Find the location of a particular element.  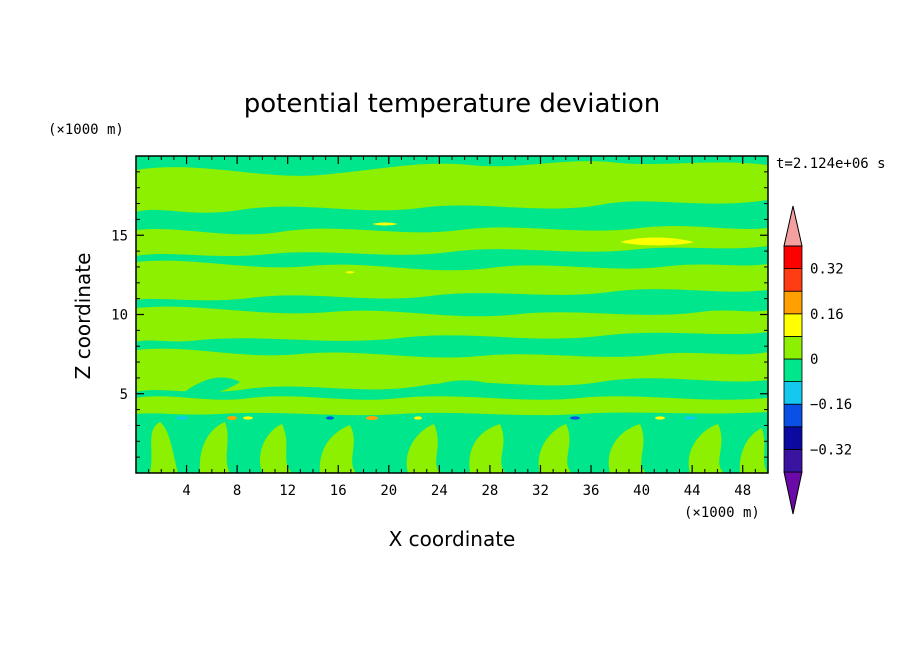

x-tick-label: 8 is located at coordinates (237, 491).